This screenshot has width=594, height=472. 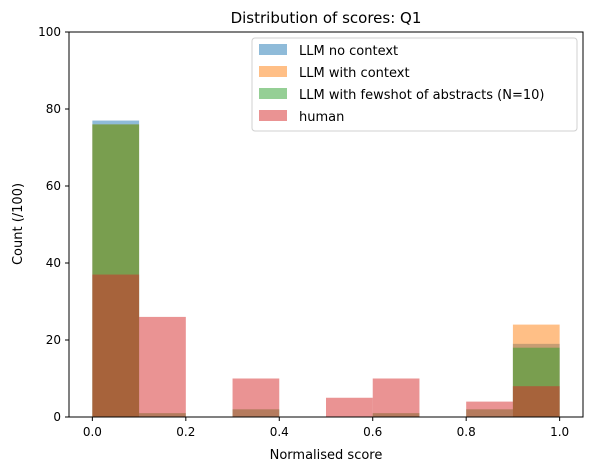 What do you see at coordinates (18, 224) in the screenshot?
I see `y-axis-label: Count (/100)` at bounding box center [18, 224].